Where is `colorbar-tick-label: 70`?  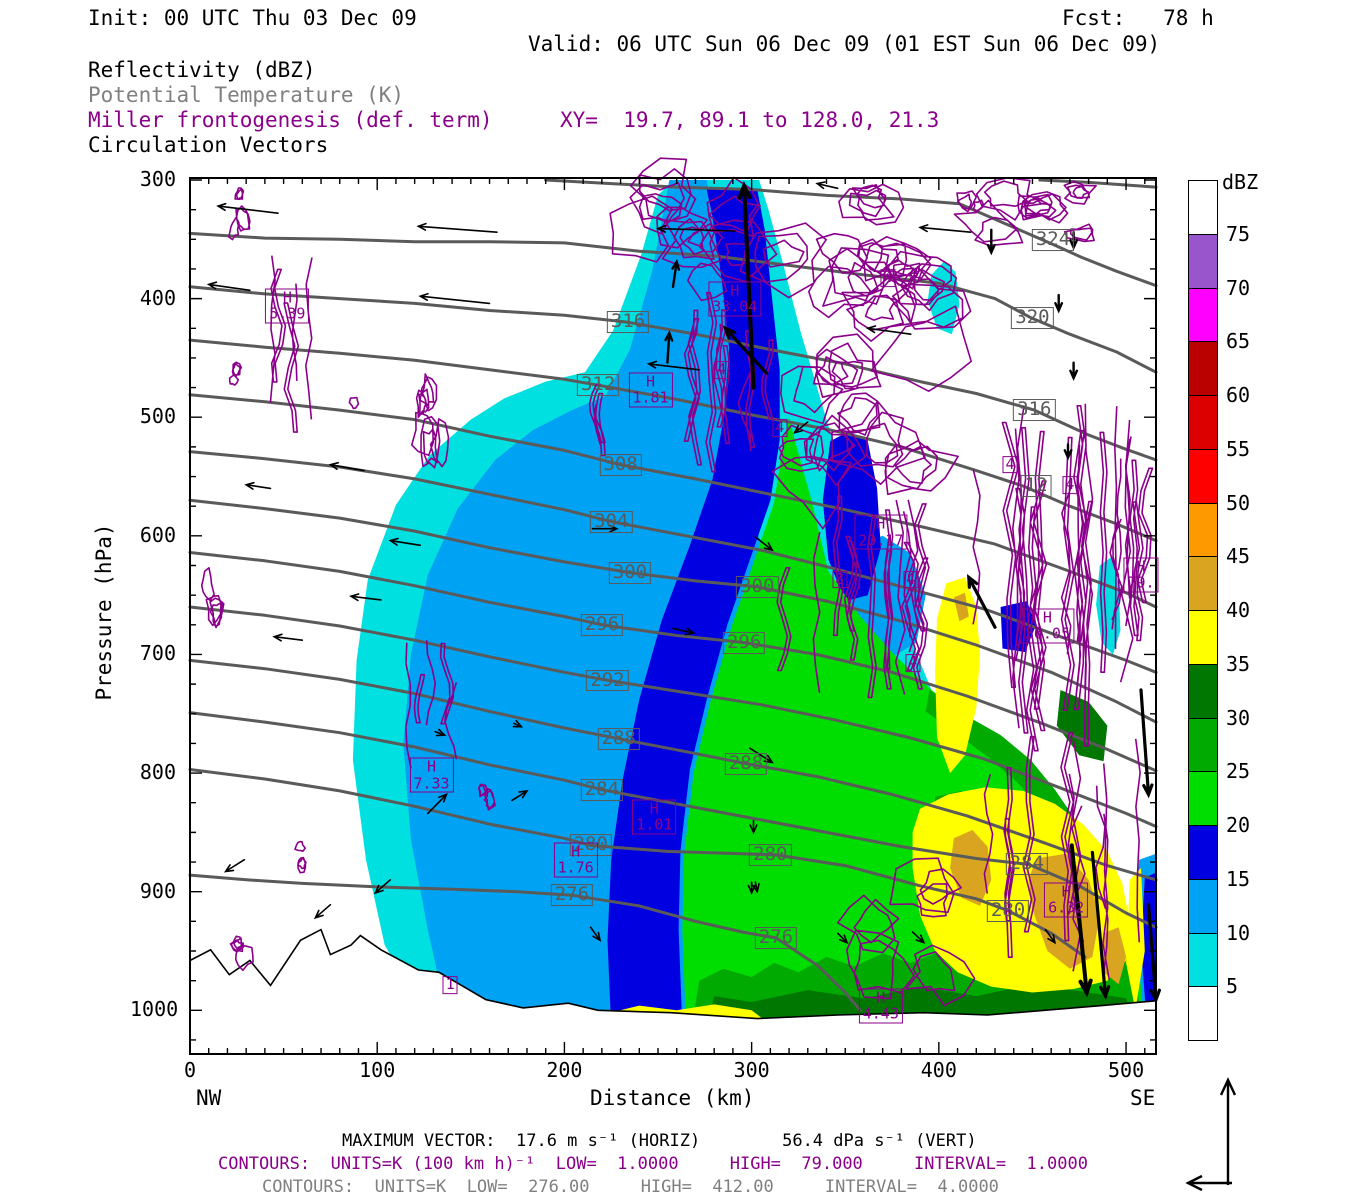 colorbar-tick-label: 70 is located at coordinates (1238, 287).